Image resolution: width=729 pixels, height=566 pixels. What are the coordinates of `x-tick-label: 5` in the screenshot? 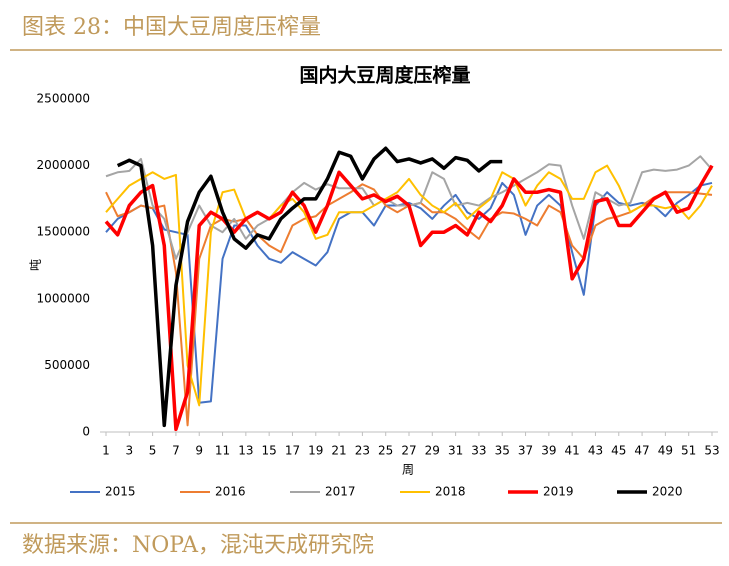 It's located at (153, 451).